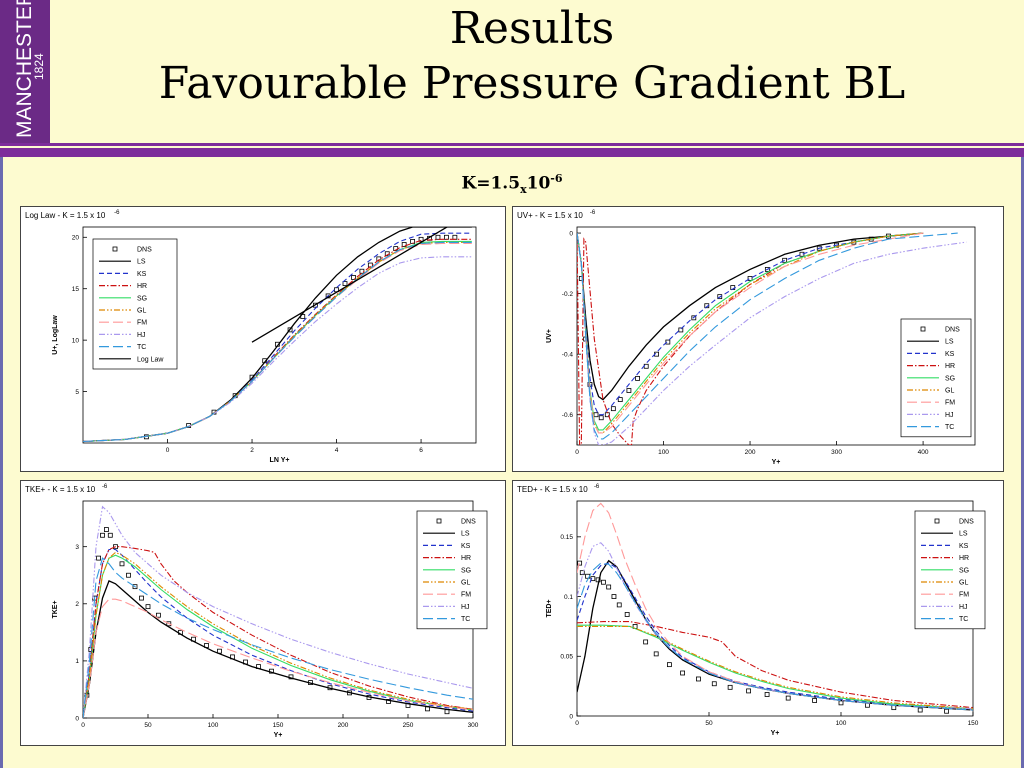 This screenshot has height=768, width=1024. What do you see at coordinates (343, 725) in the screenshot?
I see `x-tick-label: 200` at bounding box center [343, 725].